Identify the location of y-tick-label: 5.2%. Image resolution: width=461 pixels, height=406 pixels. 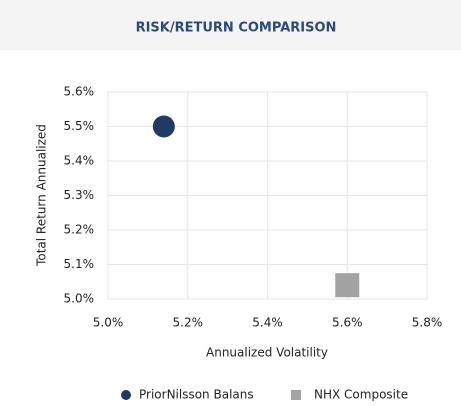
(79, 230).